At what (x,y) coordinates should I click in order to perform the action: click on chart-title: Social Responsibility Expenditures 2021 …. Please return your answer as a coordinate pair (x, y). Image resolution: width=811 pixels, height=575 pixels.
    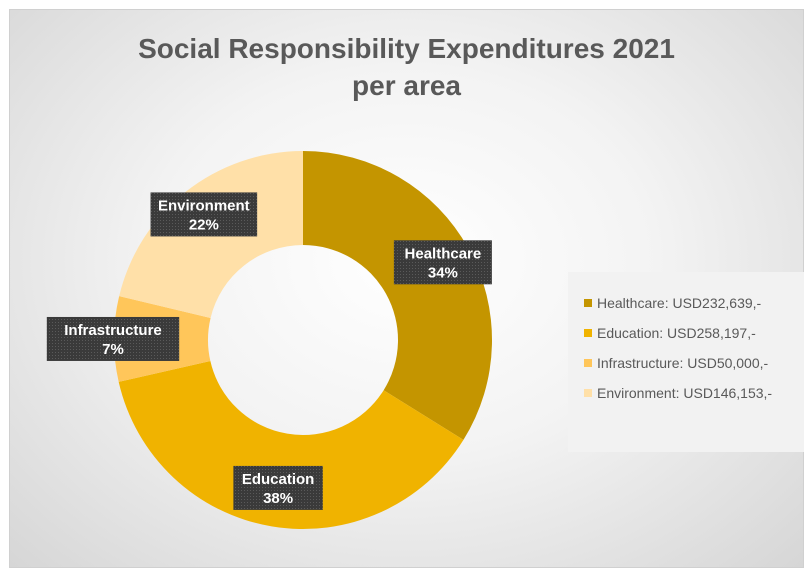
    Looking at the image, I should click on (406, 67).